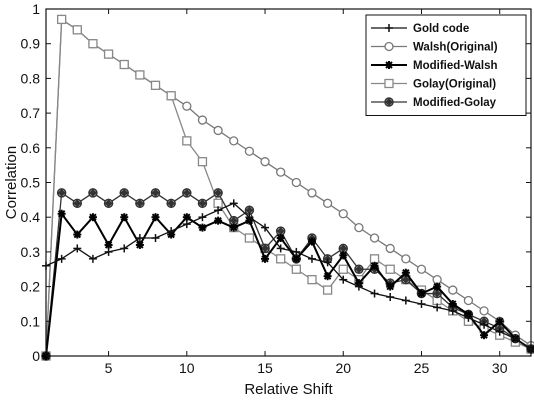 Image resolution: width=534 pixels, height=400 pixels. I want to click on x-tick-label: 15, so click(265, 368).